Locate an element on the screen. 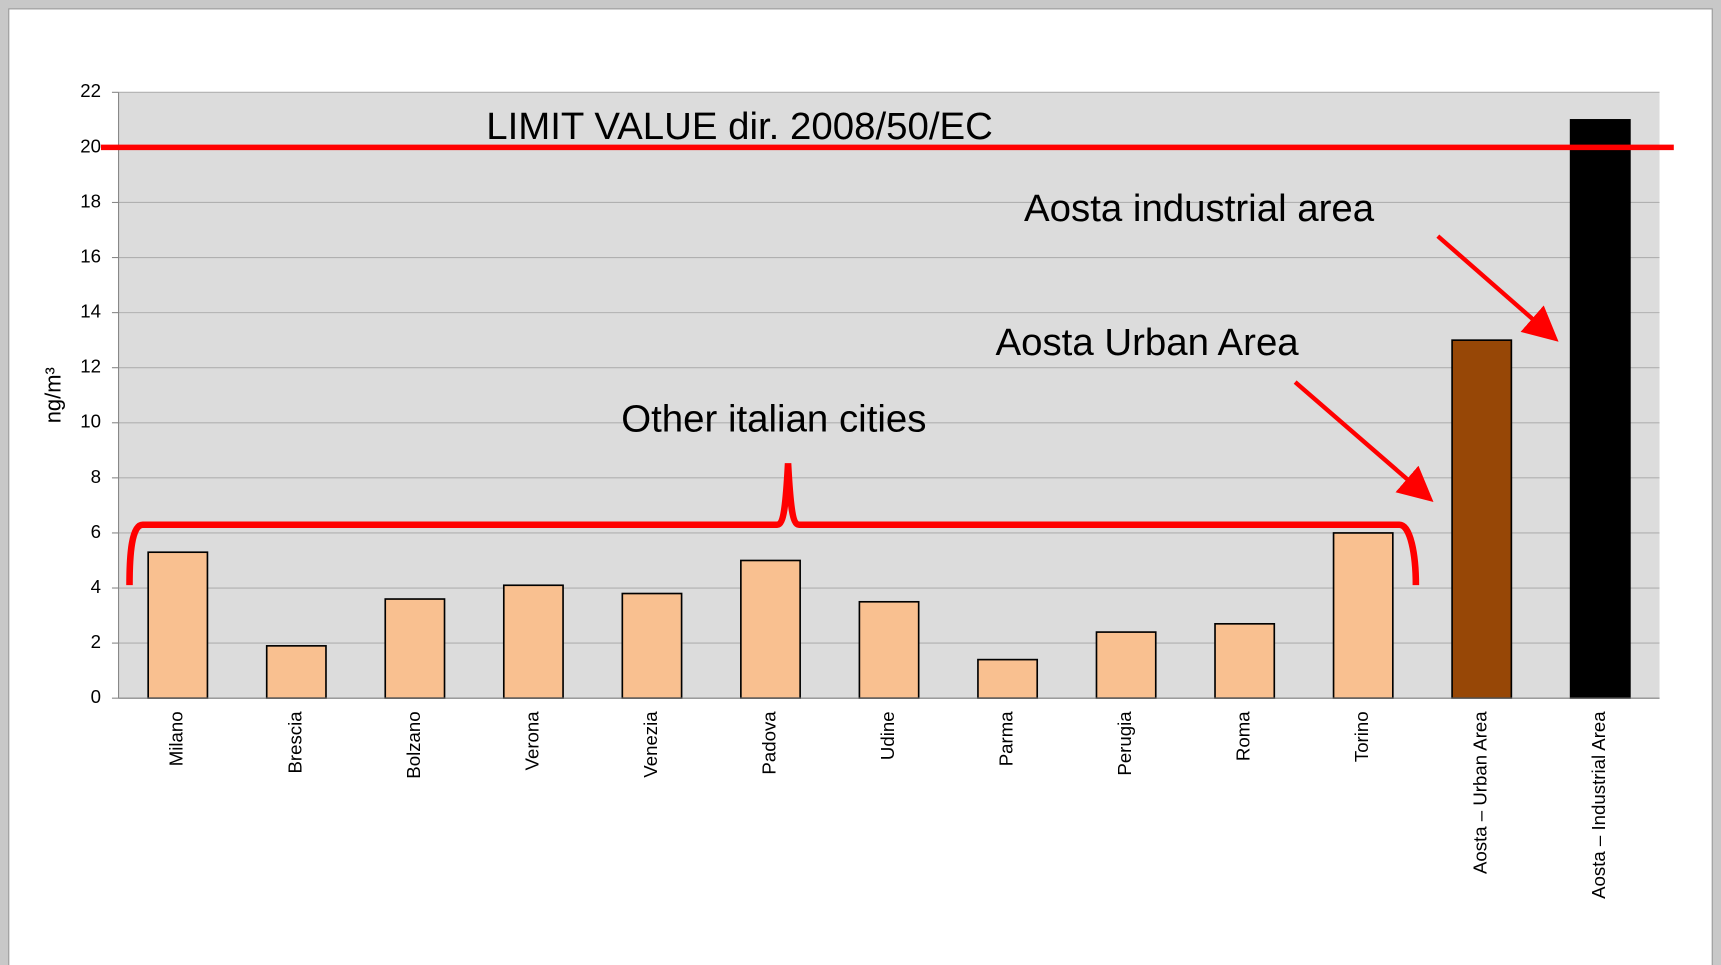  x-tick-label: Aosta – Urban Area is located at coordinates (1480, 792).